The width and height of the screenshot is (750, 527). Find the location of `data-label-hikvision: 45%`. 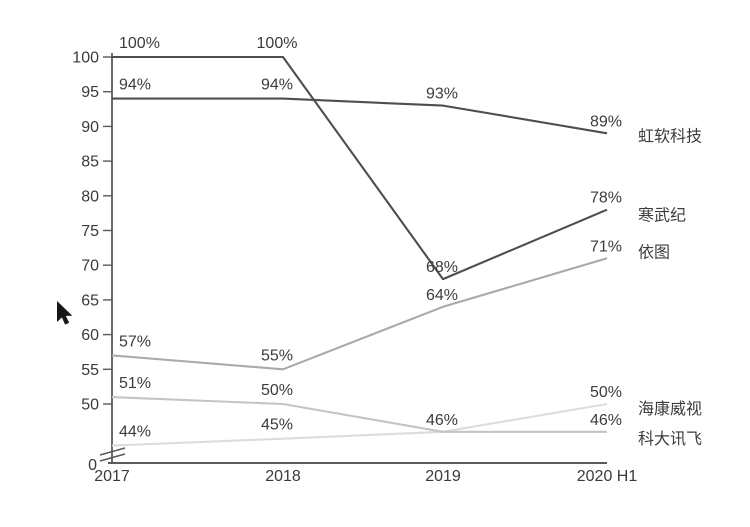

data-label-hikvision: 45% is located at coordinates (277, 425).